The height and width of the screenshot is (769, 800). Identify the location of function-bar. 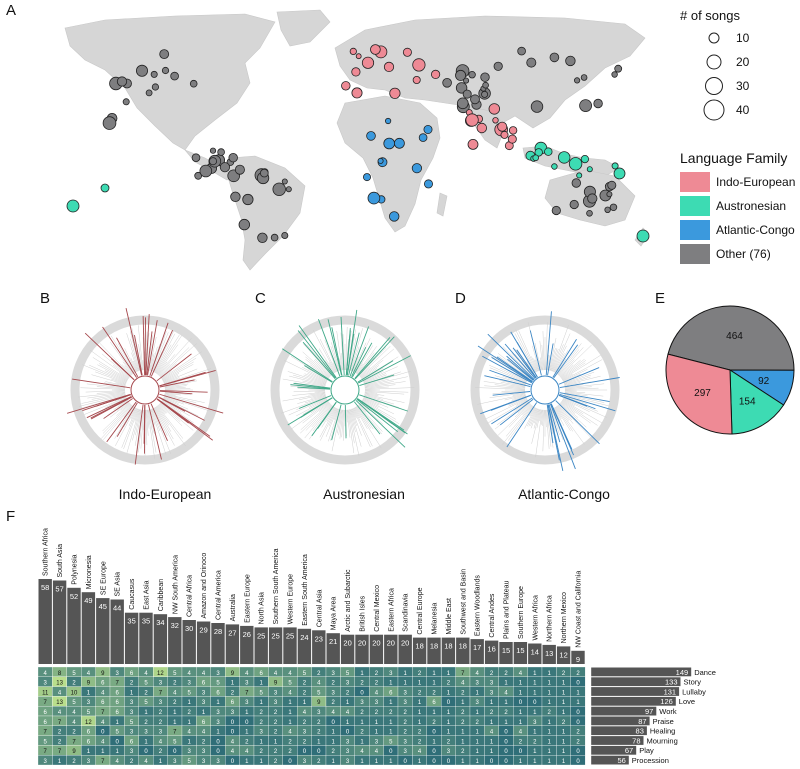
(610, 760).